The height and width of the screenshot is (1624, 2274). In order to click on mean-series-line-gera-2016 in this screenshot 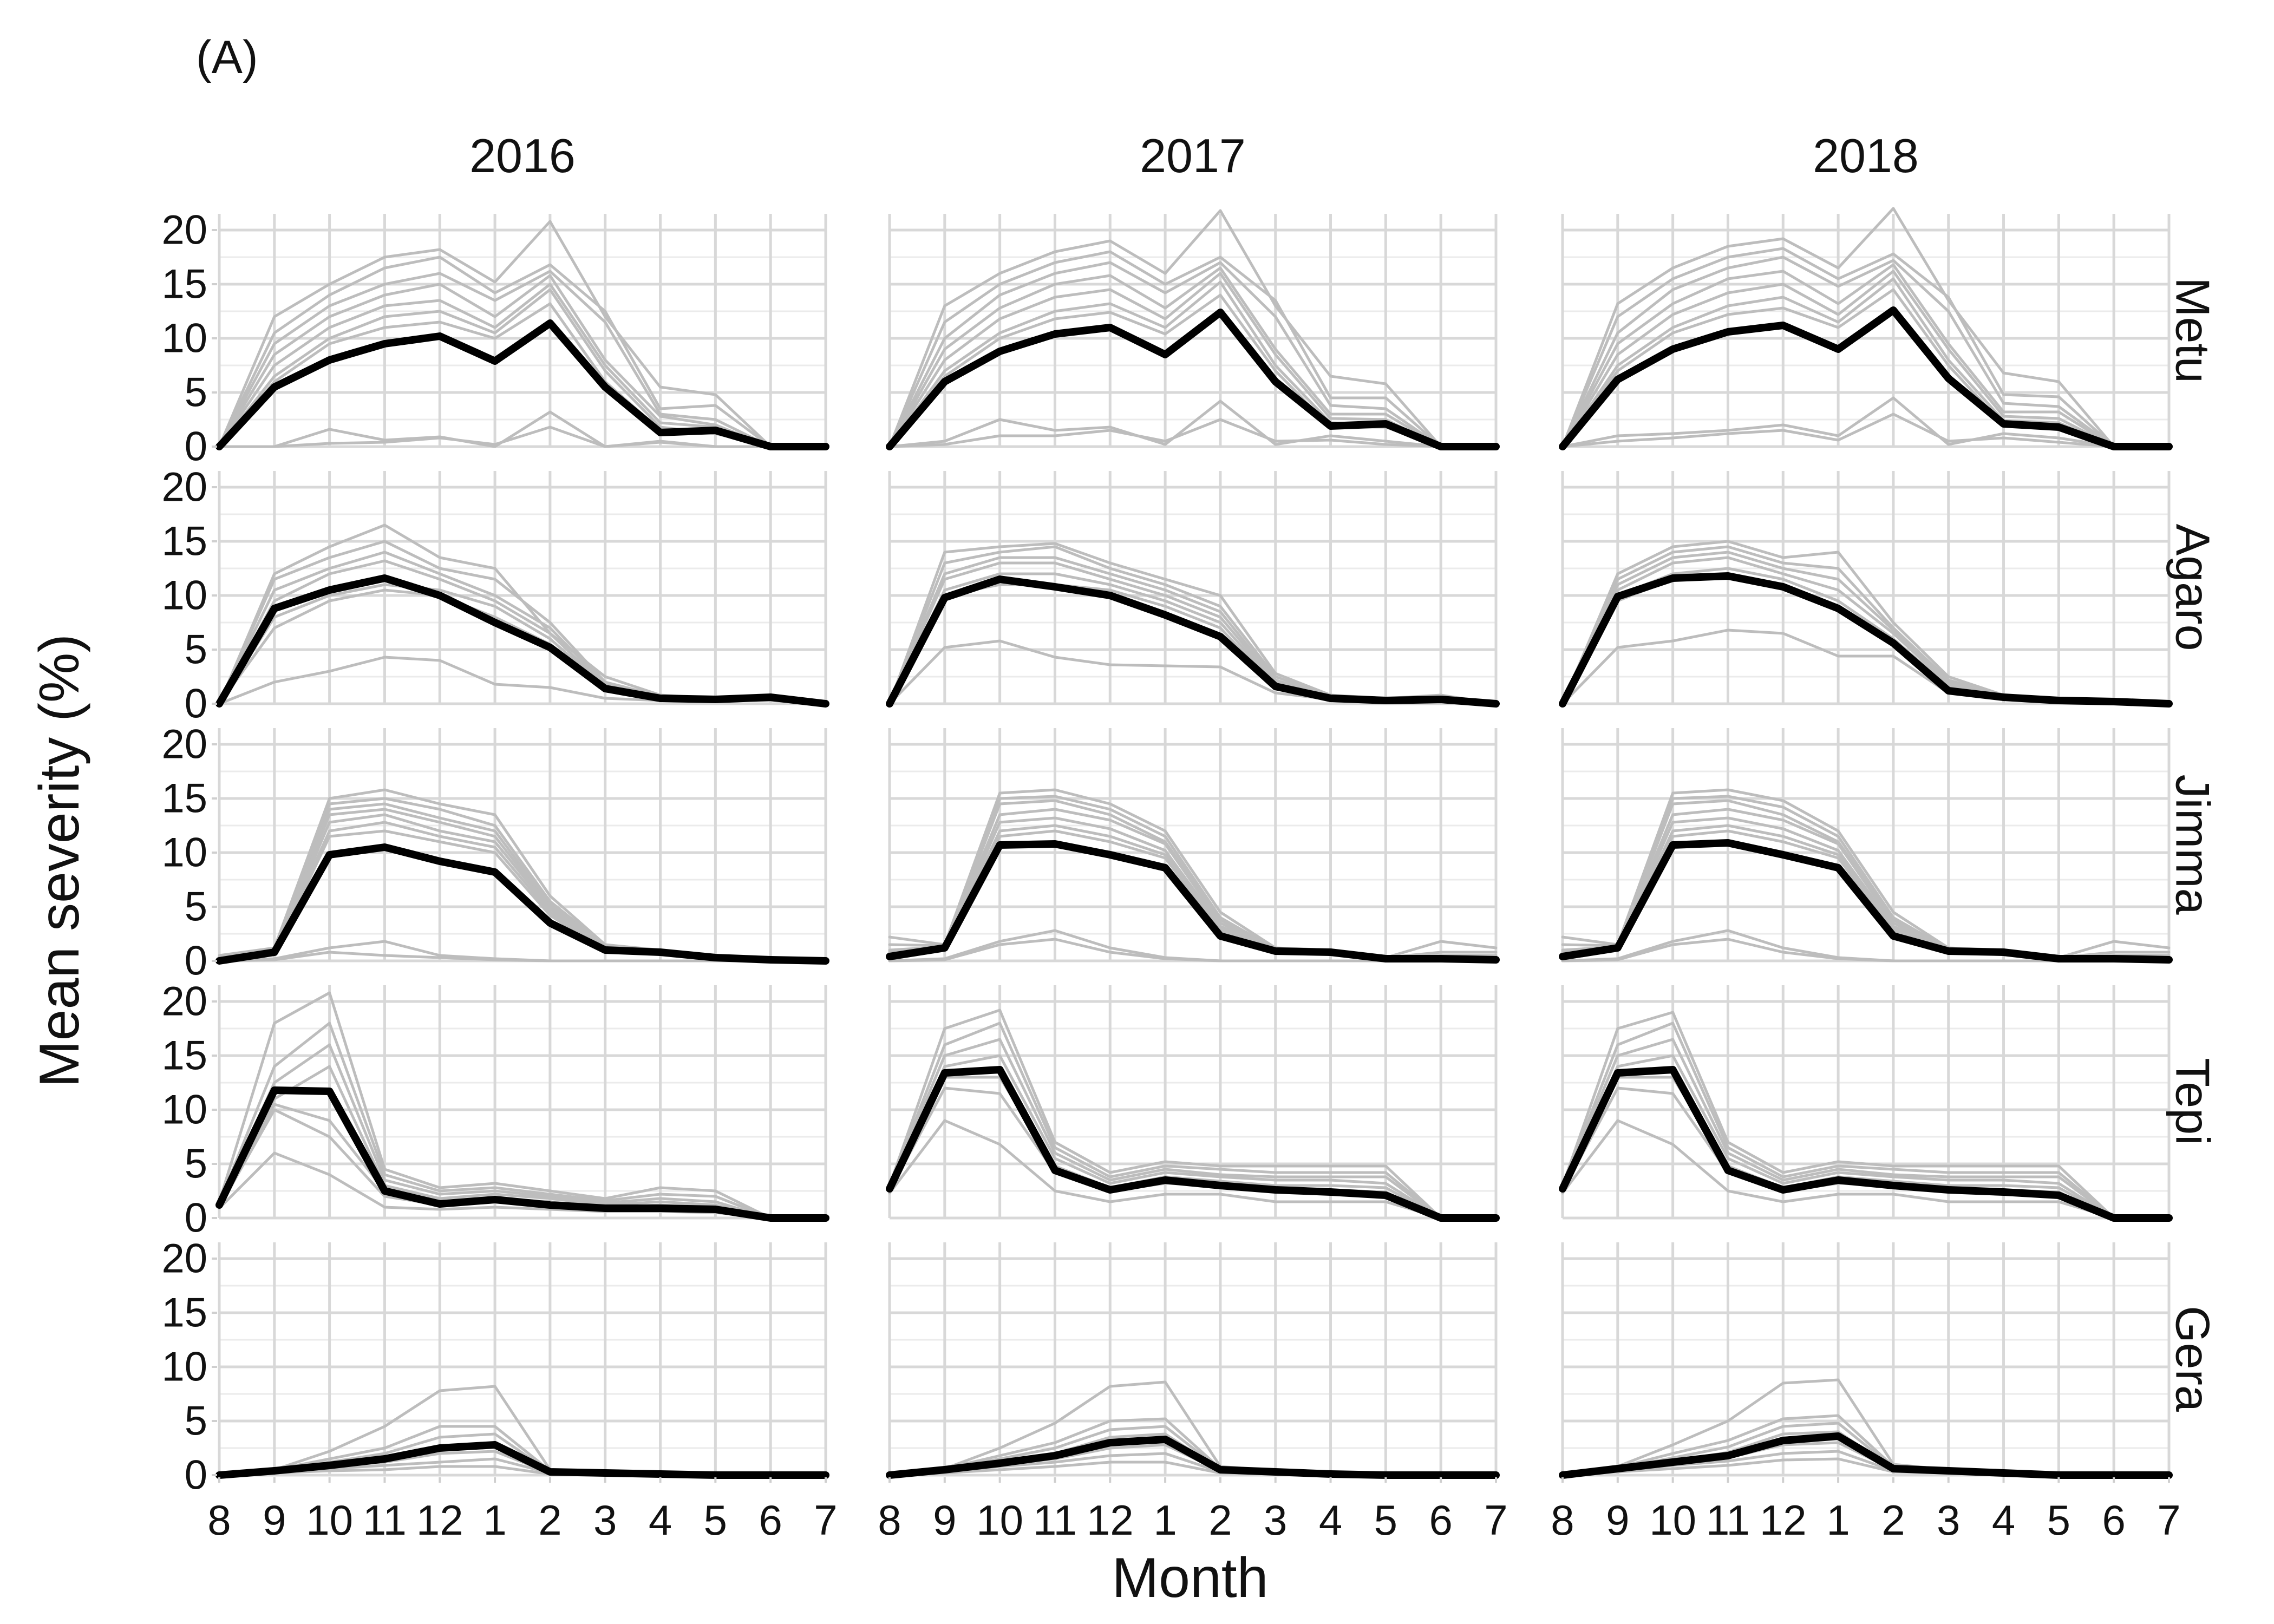, I will do `click(522, 1460)`.